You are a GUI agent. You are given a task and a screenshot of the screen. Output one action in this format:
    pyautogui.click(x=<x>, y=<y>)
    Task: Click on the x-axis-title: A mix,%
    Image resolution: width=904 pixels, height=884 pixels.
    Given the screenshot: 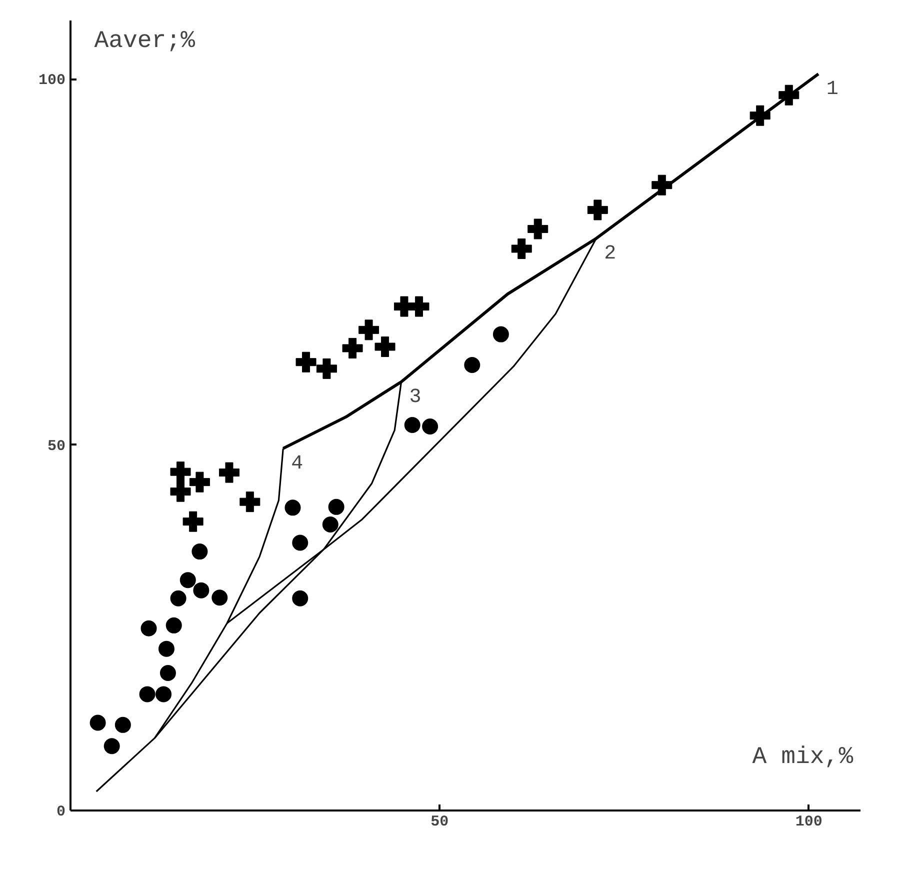 What is the action you would take?
    pyautogui.click(x=803, y=757)
    